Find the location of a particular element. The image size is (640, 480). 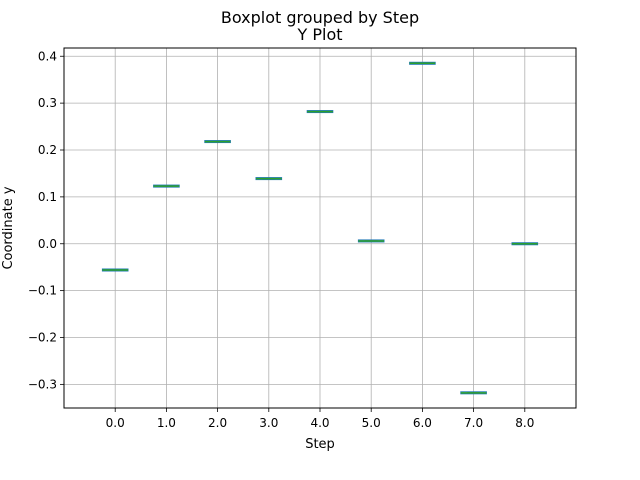

y-tick-label: −0.2 is located at coordinates (42, 338).